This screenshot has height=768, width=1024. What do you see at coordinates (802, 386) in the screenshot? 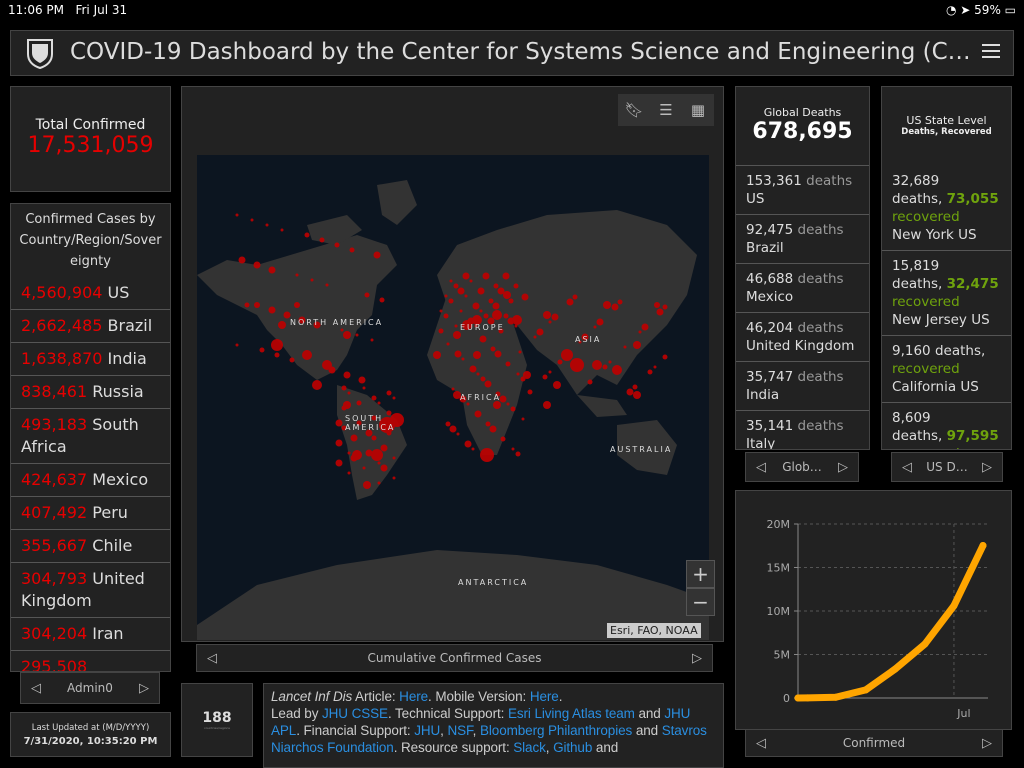
I see `death-list-item: 35,747 deaths India` at bounding box center [802, 386].